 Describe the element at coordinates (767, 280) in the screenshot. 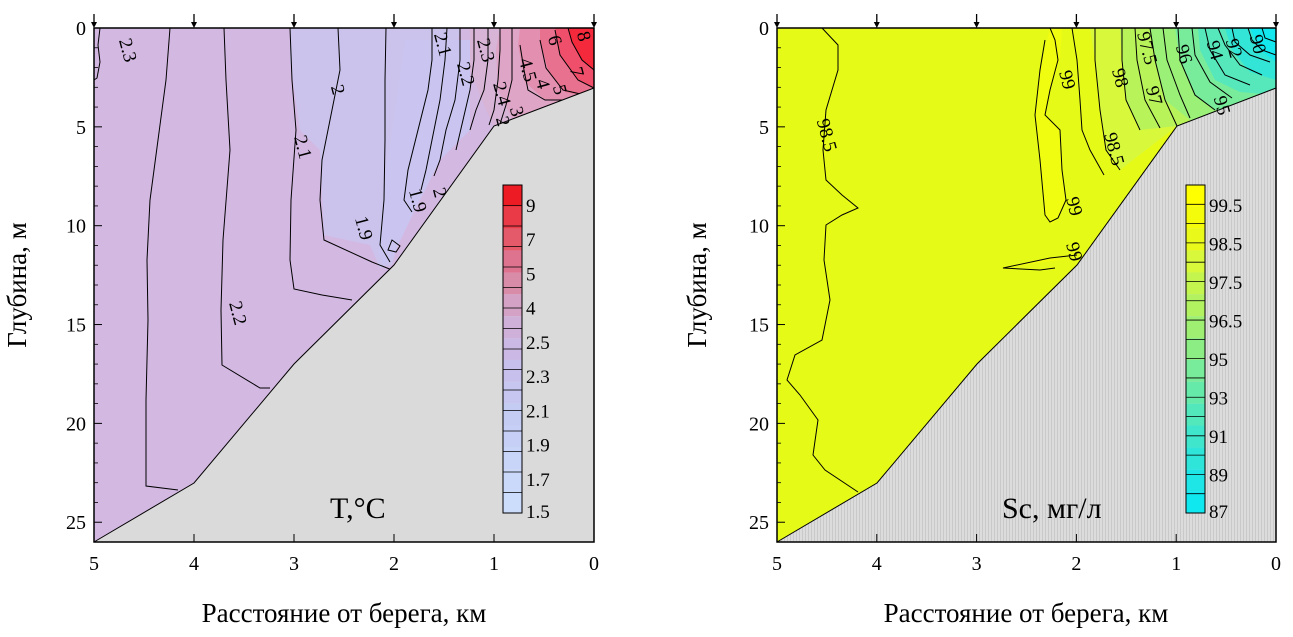

I see `sc-y-ticks: 0 5 10 15 20 25` at that location.